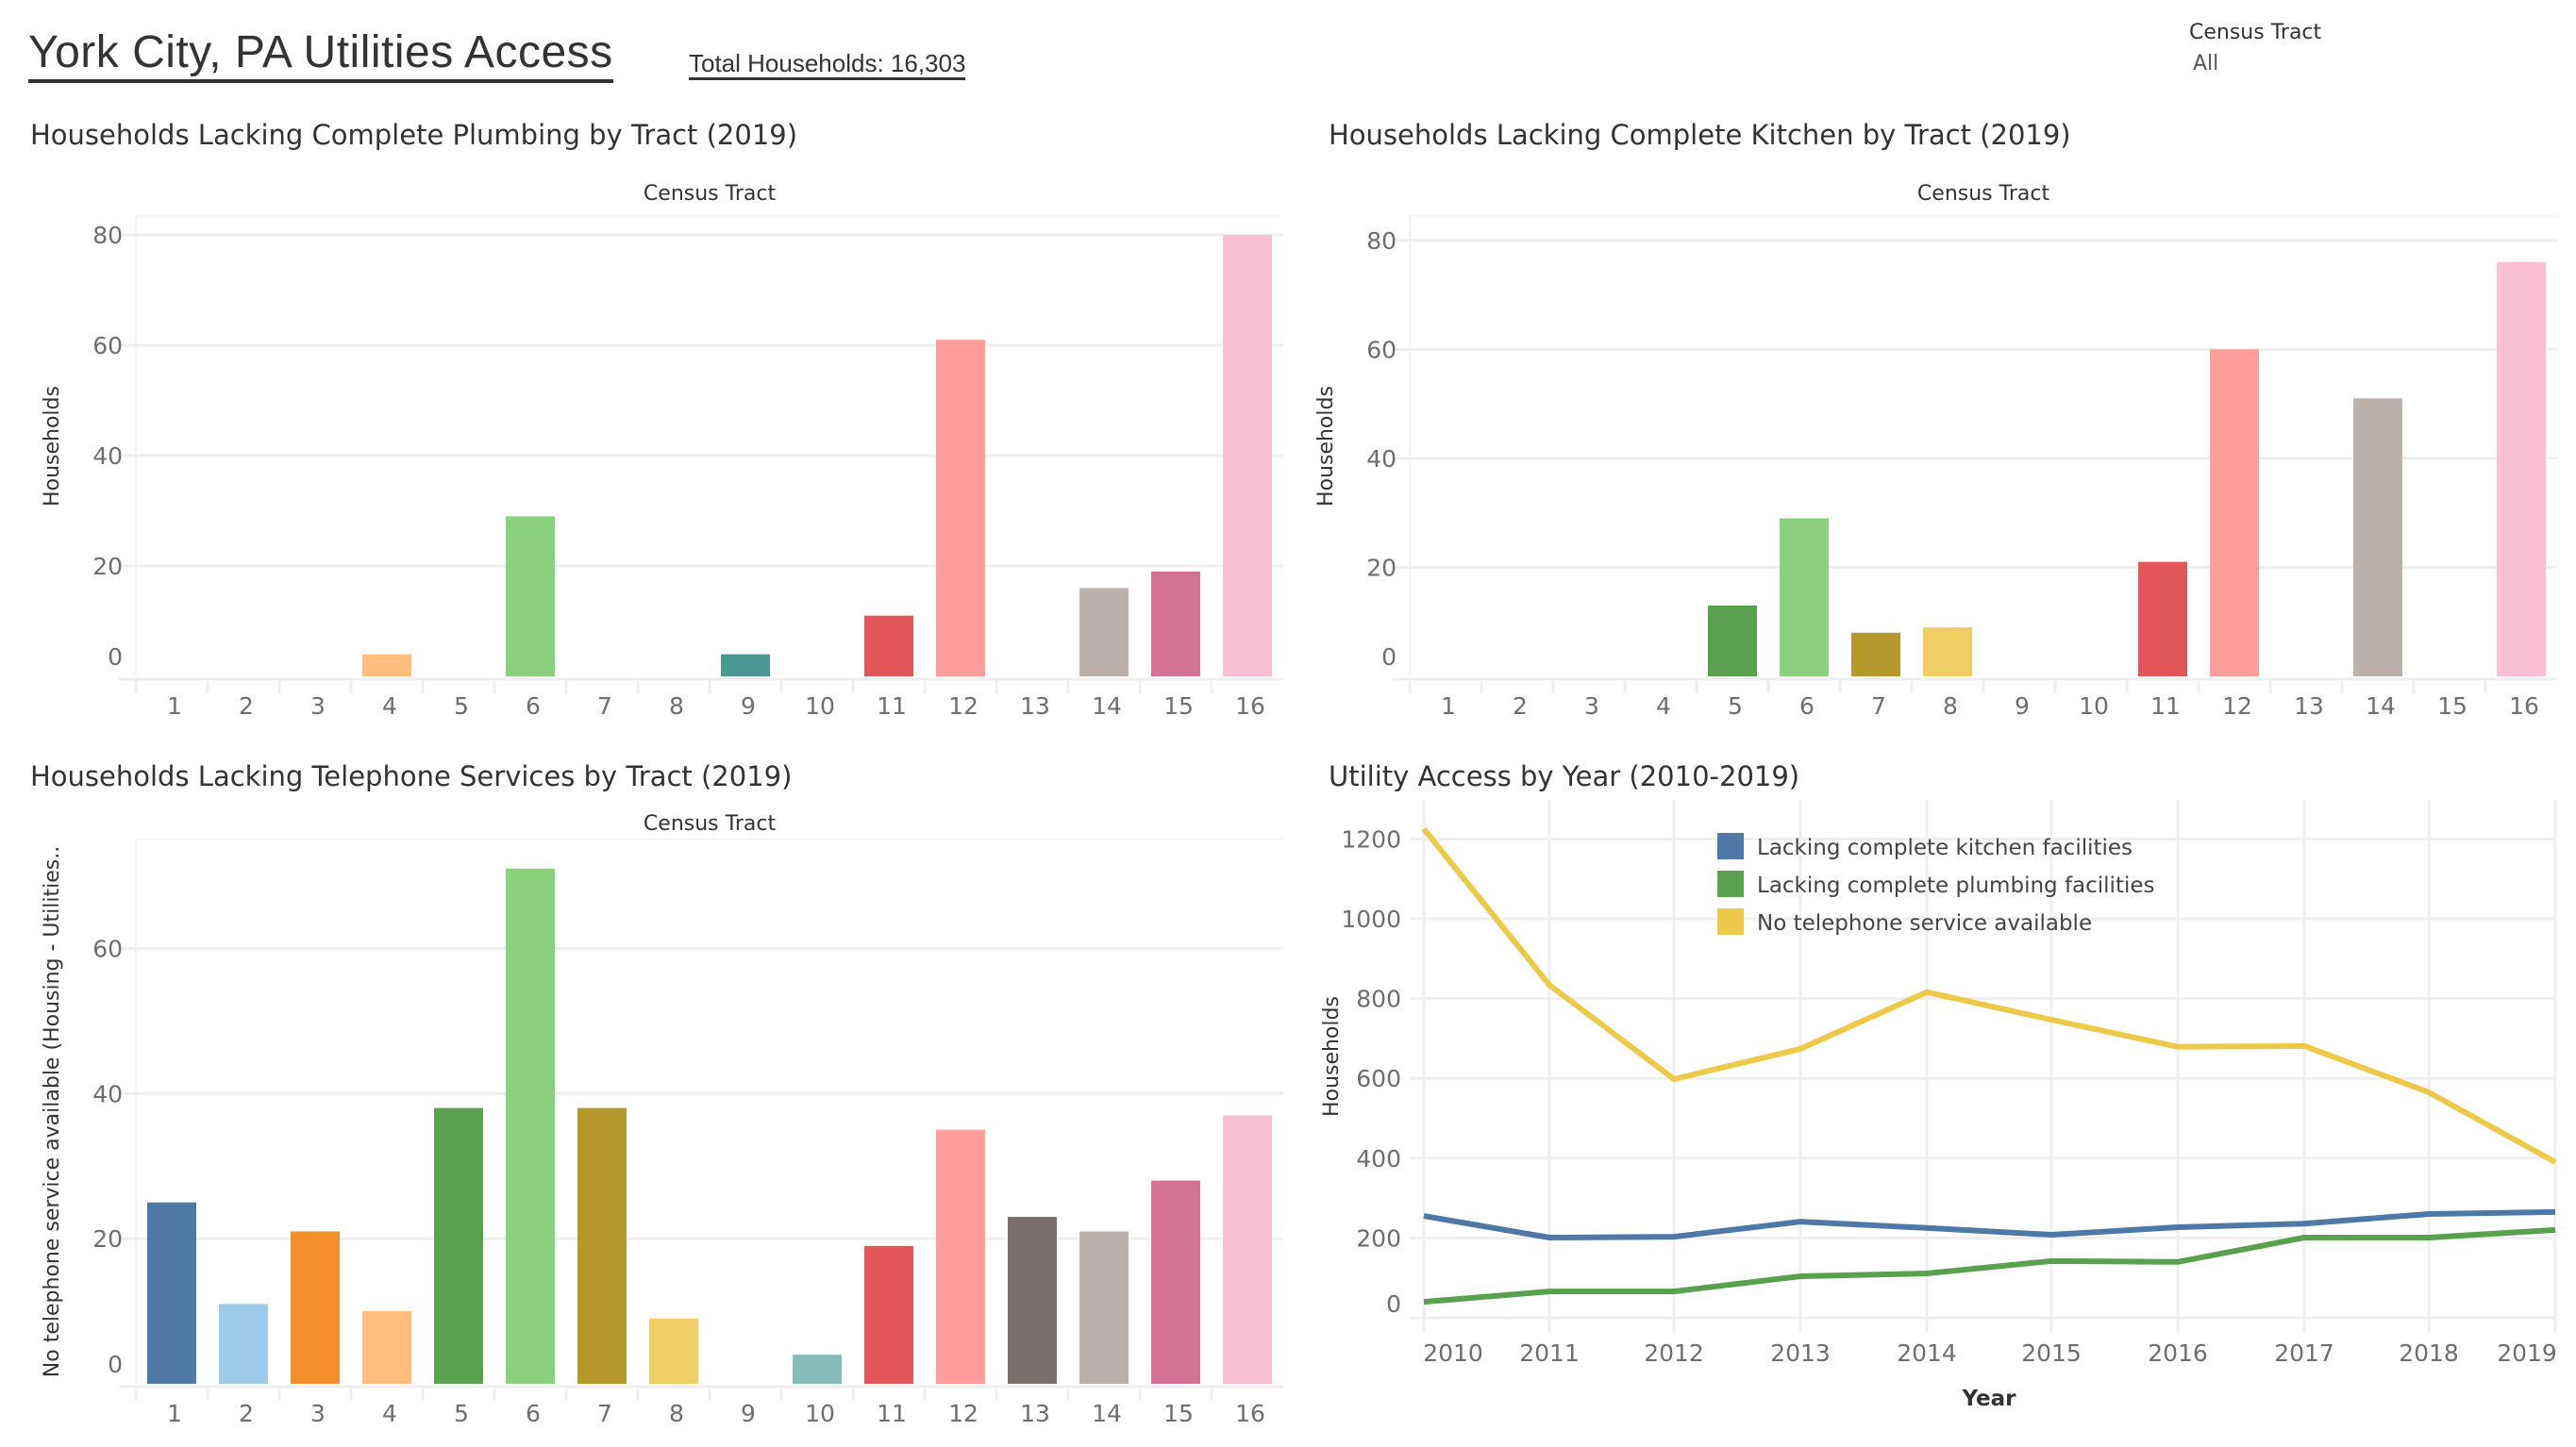 The height and width of the screenshot is (1447, 2576). What do you see at coordinates (2429, 1353) in the screenshot?
I see `x-tick-label: 2018` at bounding box center [2429, 1353].